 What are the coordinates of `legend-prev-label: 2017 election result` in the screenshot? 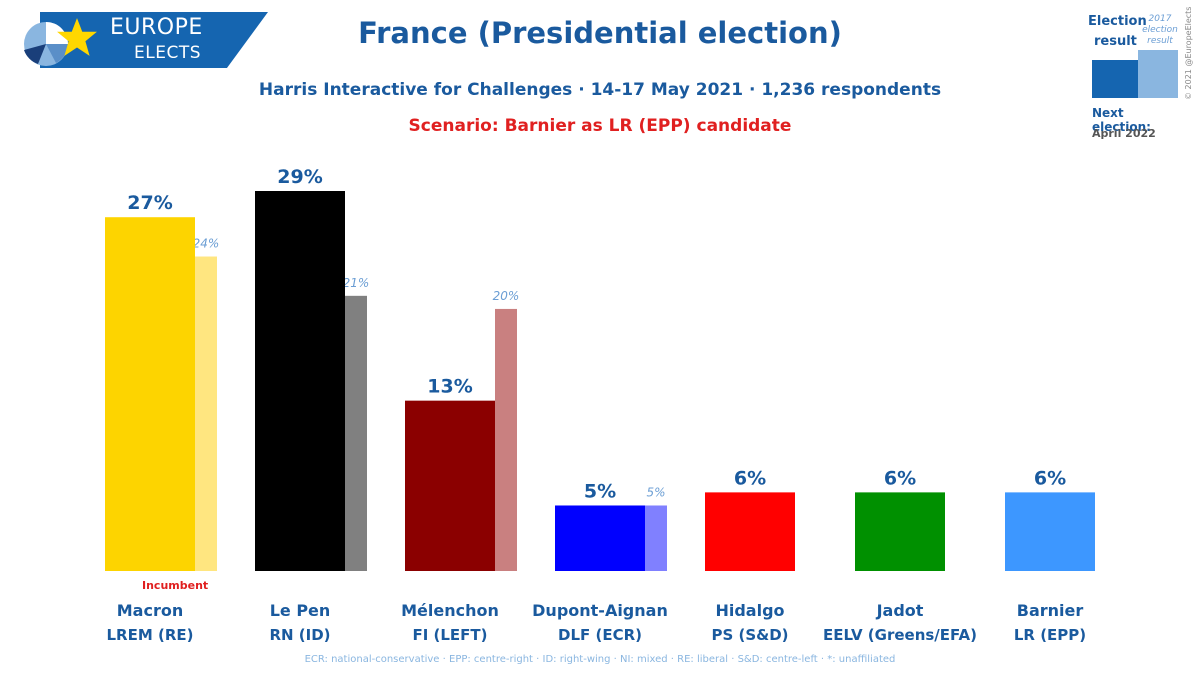 It's located at (1160, 30).